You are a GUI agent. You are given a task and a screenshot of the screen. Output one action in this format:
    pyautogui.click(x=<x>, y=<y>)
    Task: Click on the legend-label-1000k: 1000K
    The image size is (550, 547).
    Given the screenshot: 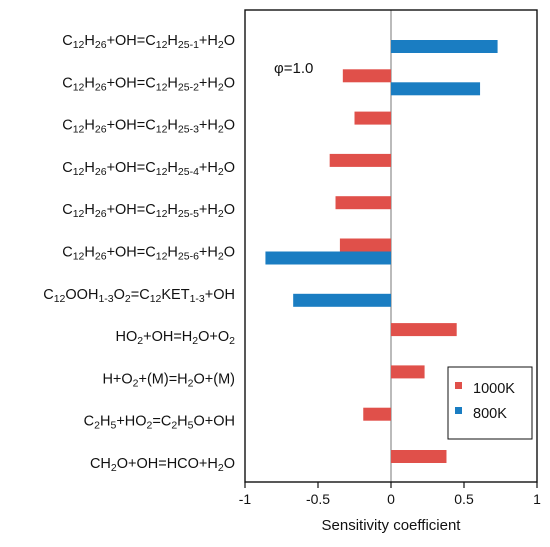 What is the action you would take?
    pyautogui.click(x=494, y=389)
    